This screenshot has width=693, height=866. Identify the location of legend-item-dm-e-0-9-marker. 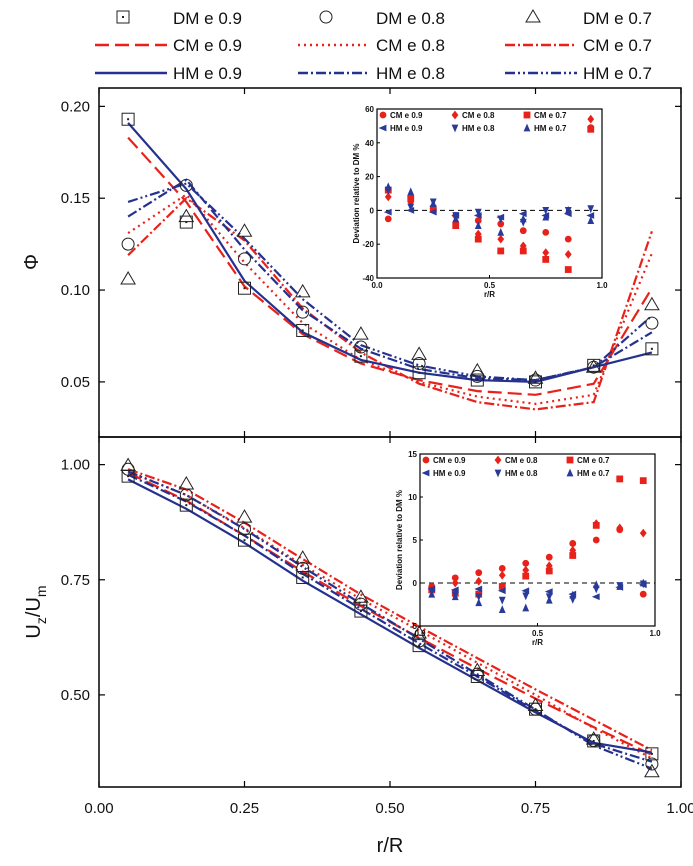
(123, 17).